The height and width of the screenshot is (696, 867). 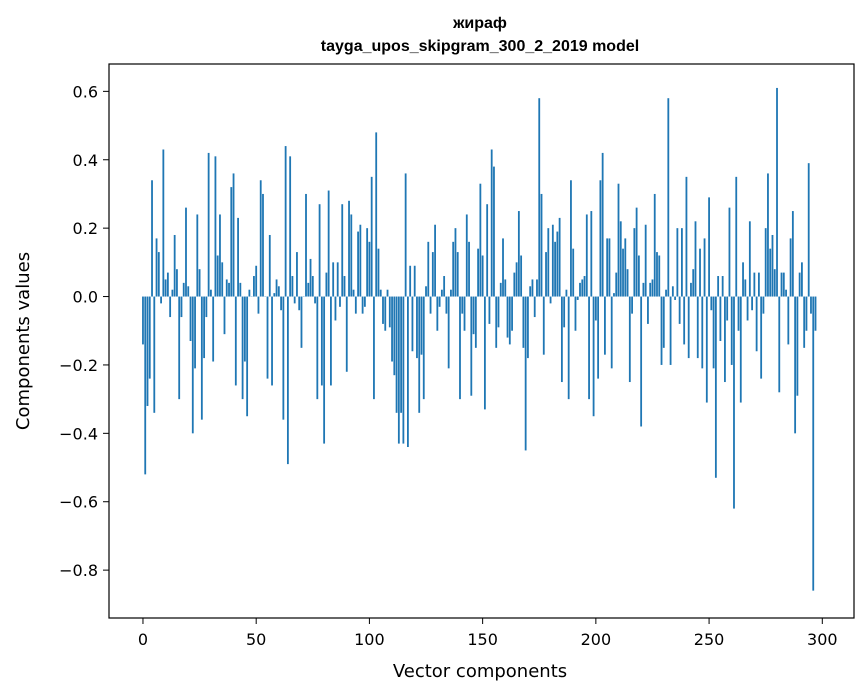 What do you see at coordinates (596, 639) in the screenshot?
I see `x-tick-label: 200` at bounding box center [596, 639].